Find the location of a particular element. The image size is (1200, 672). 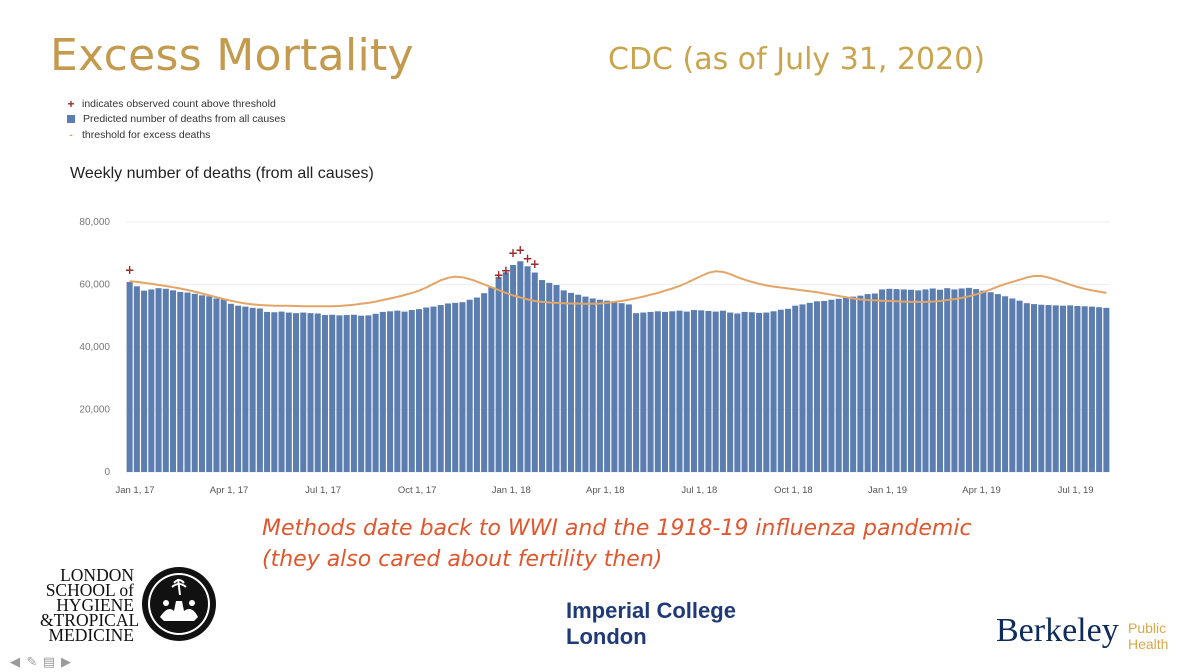

menu-icon: ▤ is located at coordinates (49, 661).